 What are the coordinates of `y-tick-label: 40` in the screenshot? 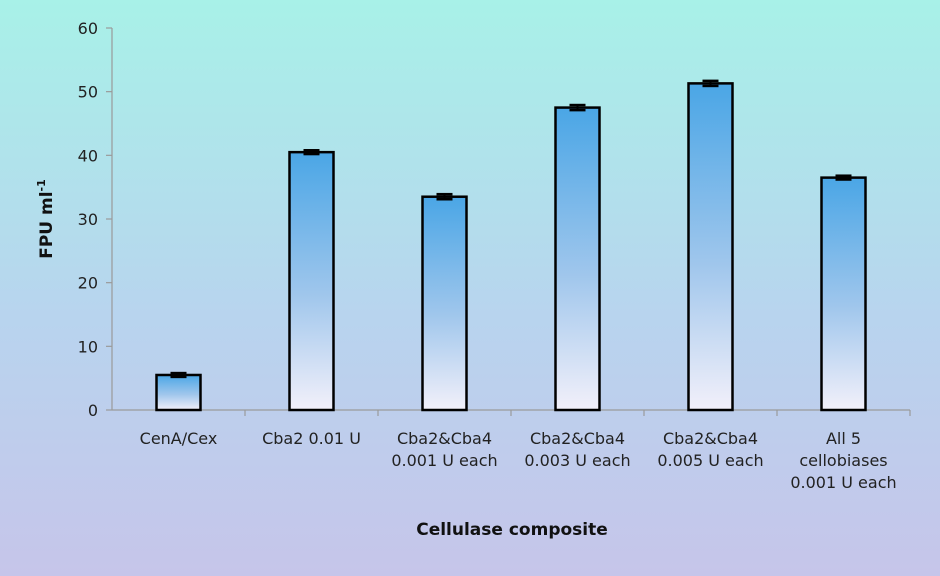 It's located at (88, 155).